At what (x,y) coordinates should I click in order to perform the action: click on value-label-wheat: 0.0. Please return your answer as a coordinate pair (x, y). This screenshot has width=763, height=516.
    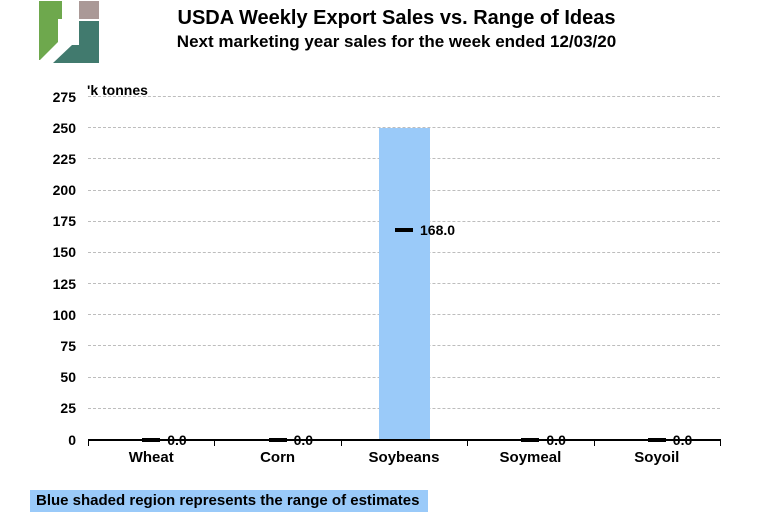
    Looking at the image, I should click on (177, 439).